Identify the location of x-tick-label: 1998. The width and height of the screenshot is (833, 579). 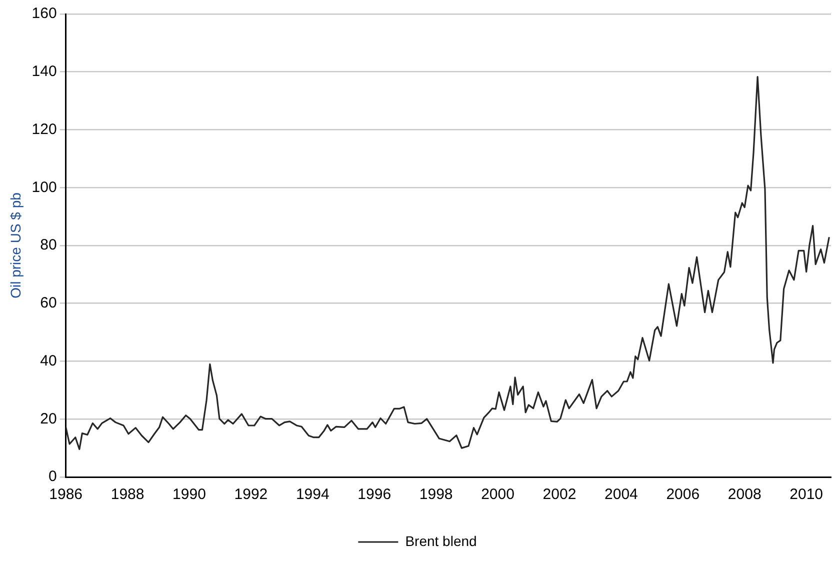
(436, 495).